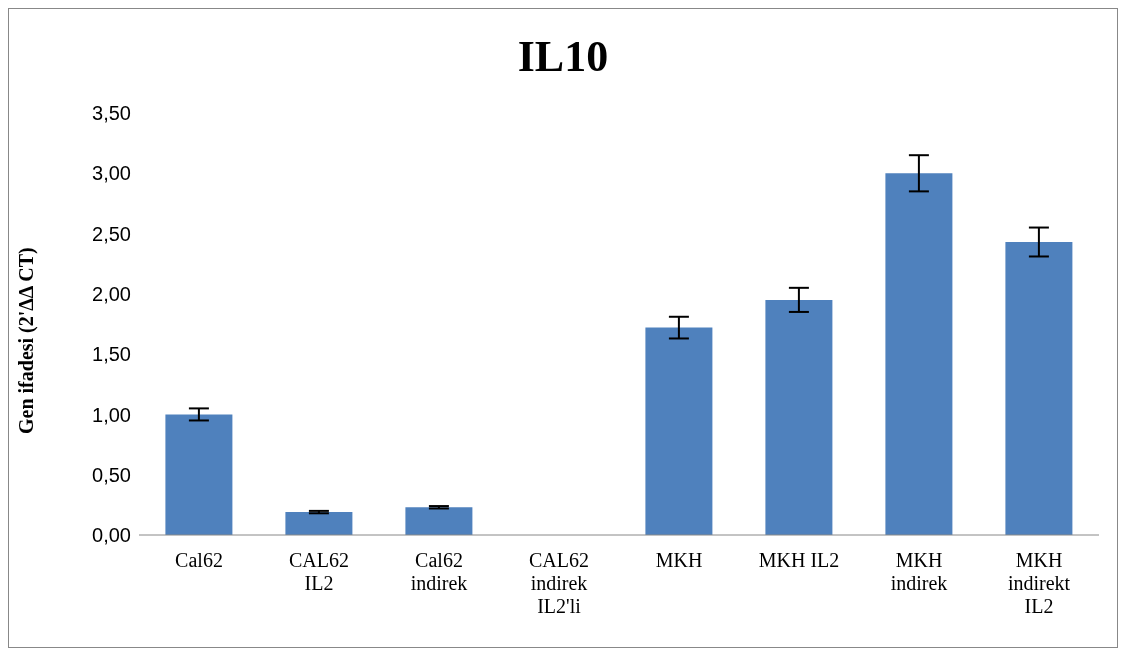 The height and width of the screenshot is (654, 1124). I want to click on x-tick-label: CAL62 indirek IL2'li, so click(559, 583).